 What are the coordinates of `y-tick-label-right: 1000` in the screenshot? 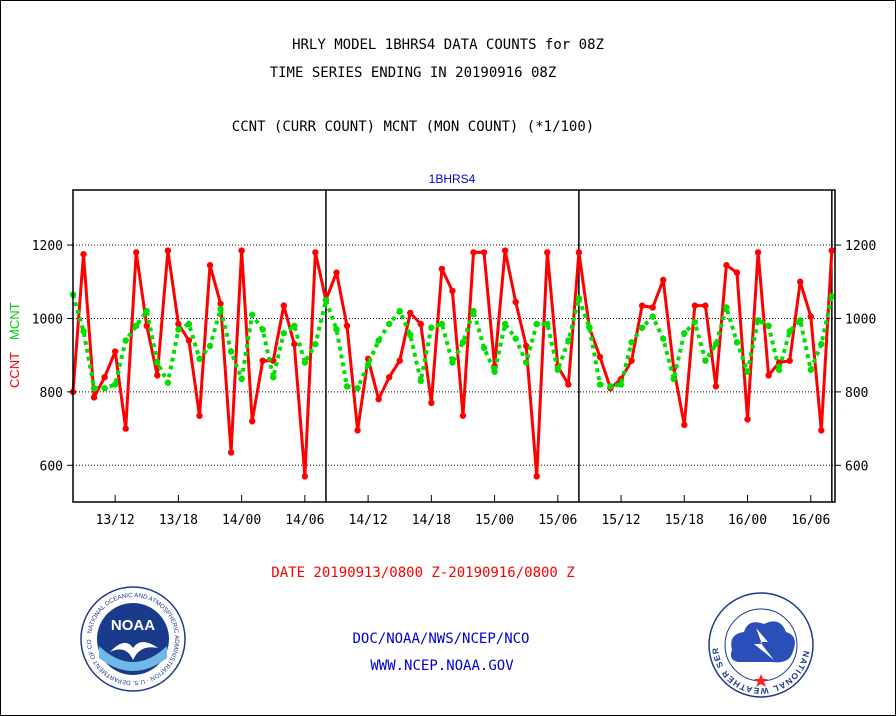 It's located at (860, 319).